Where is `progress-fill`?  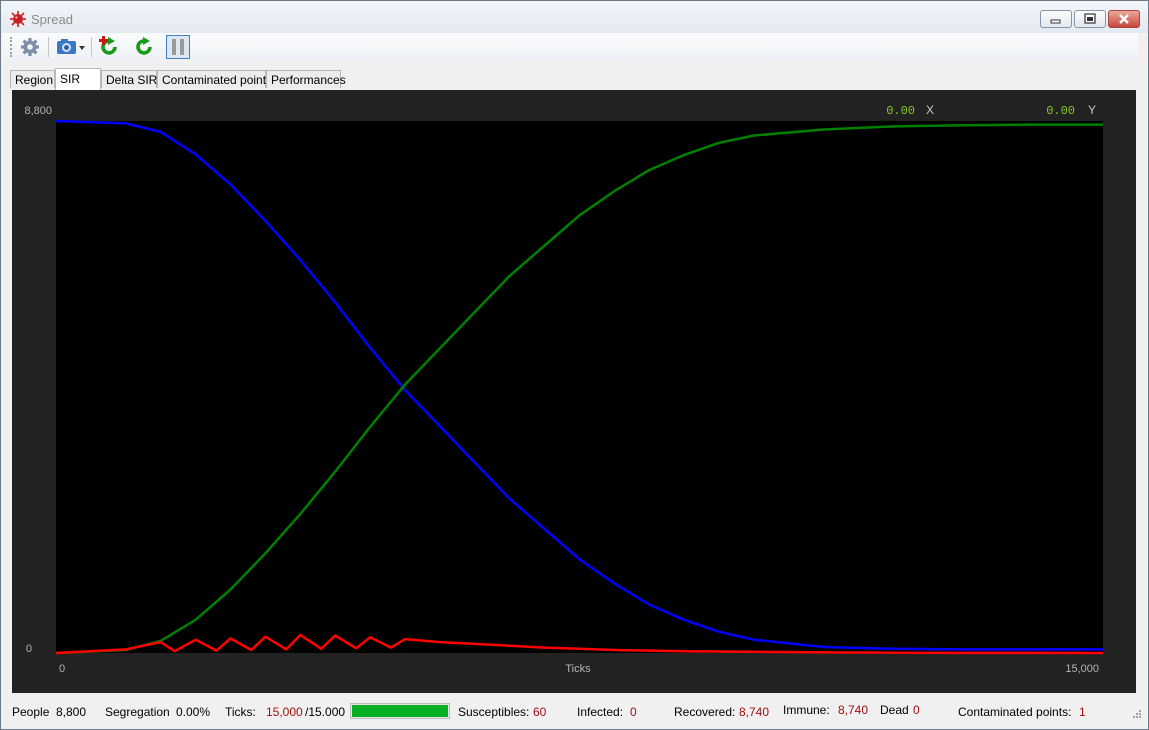
progress-fill is located at coordinates (400, 711).